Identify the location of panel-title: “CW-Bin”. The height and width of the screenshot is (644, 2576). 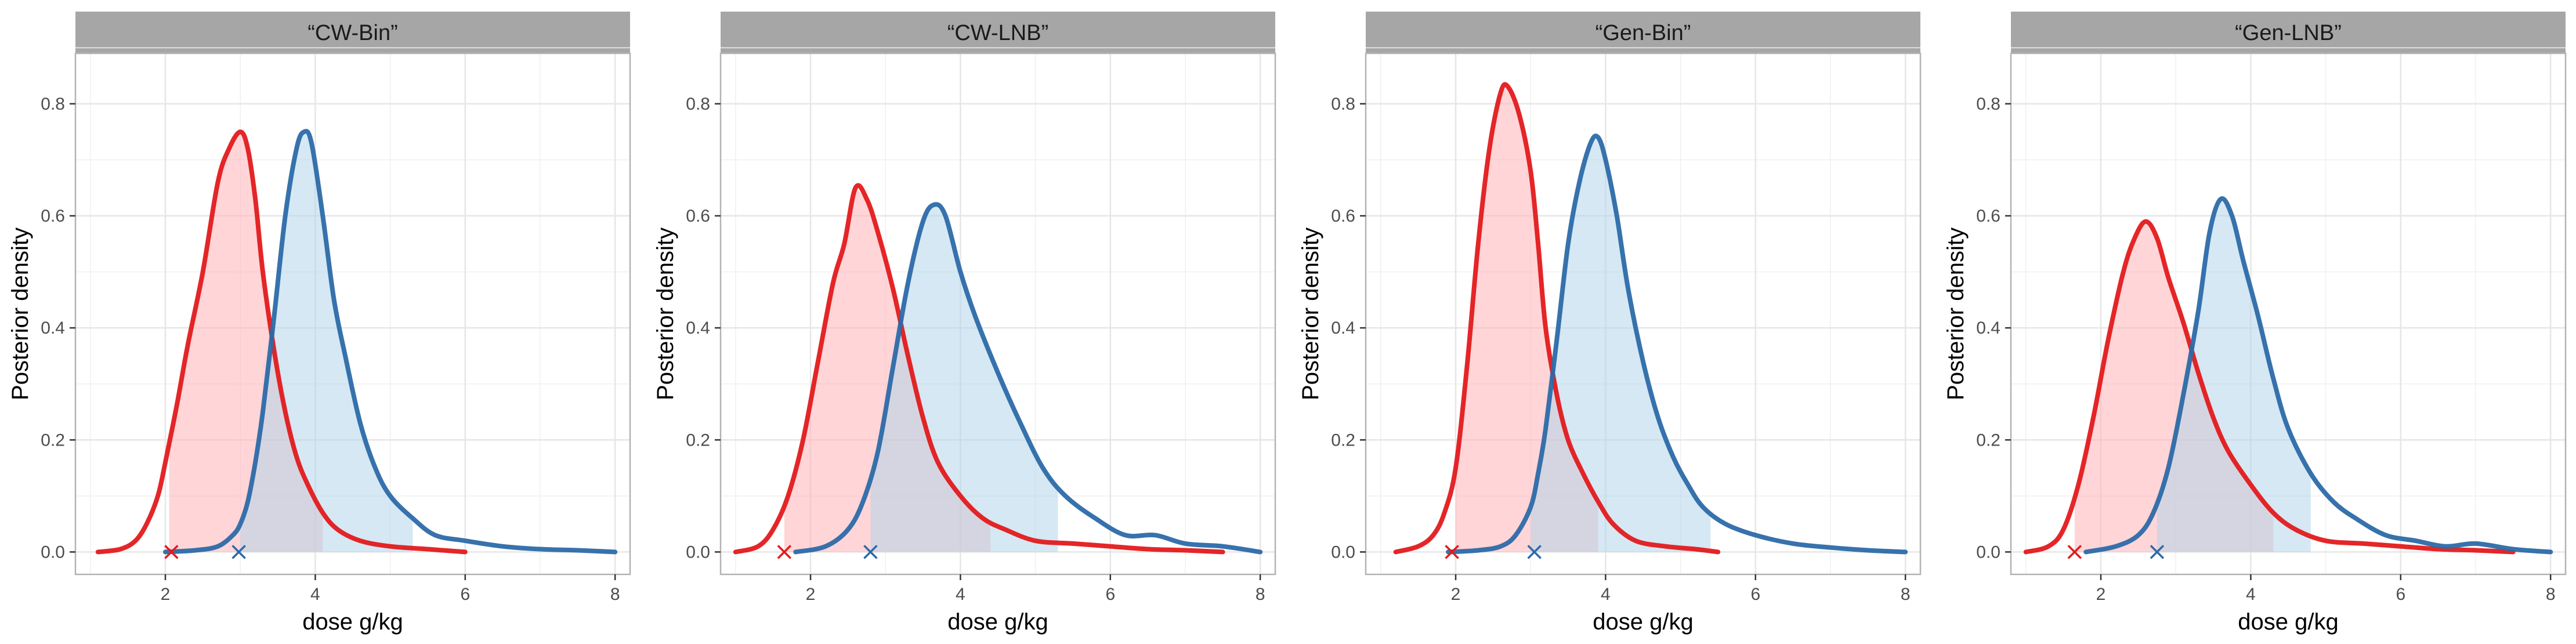
(352, 33).